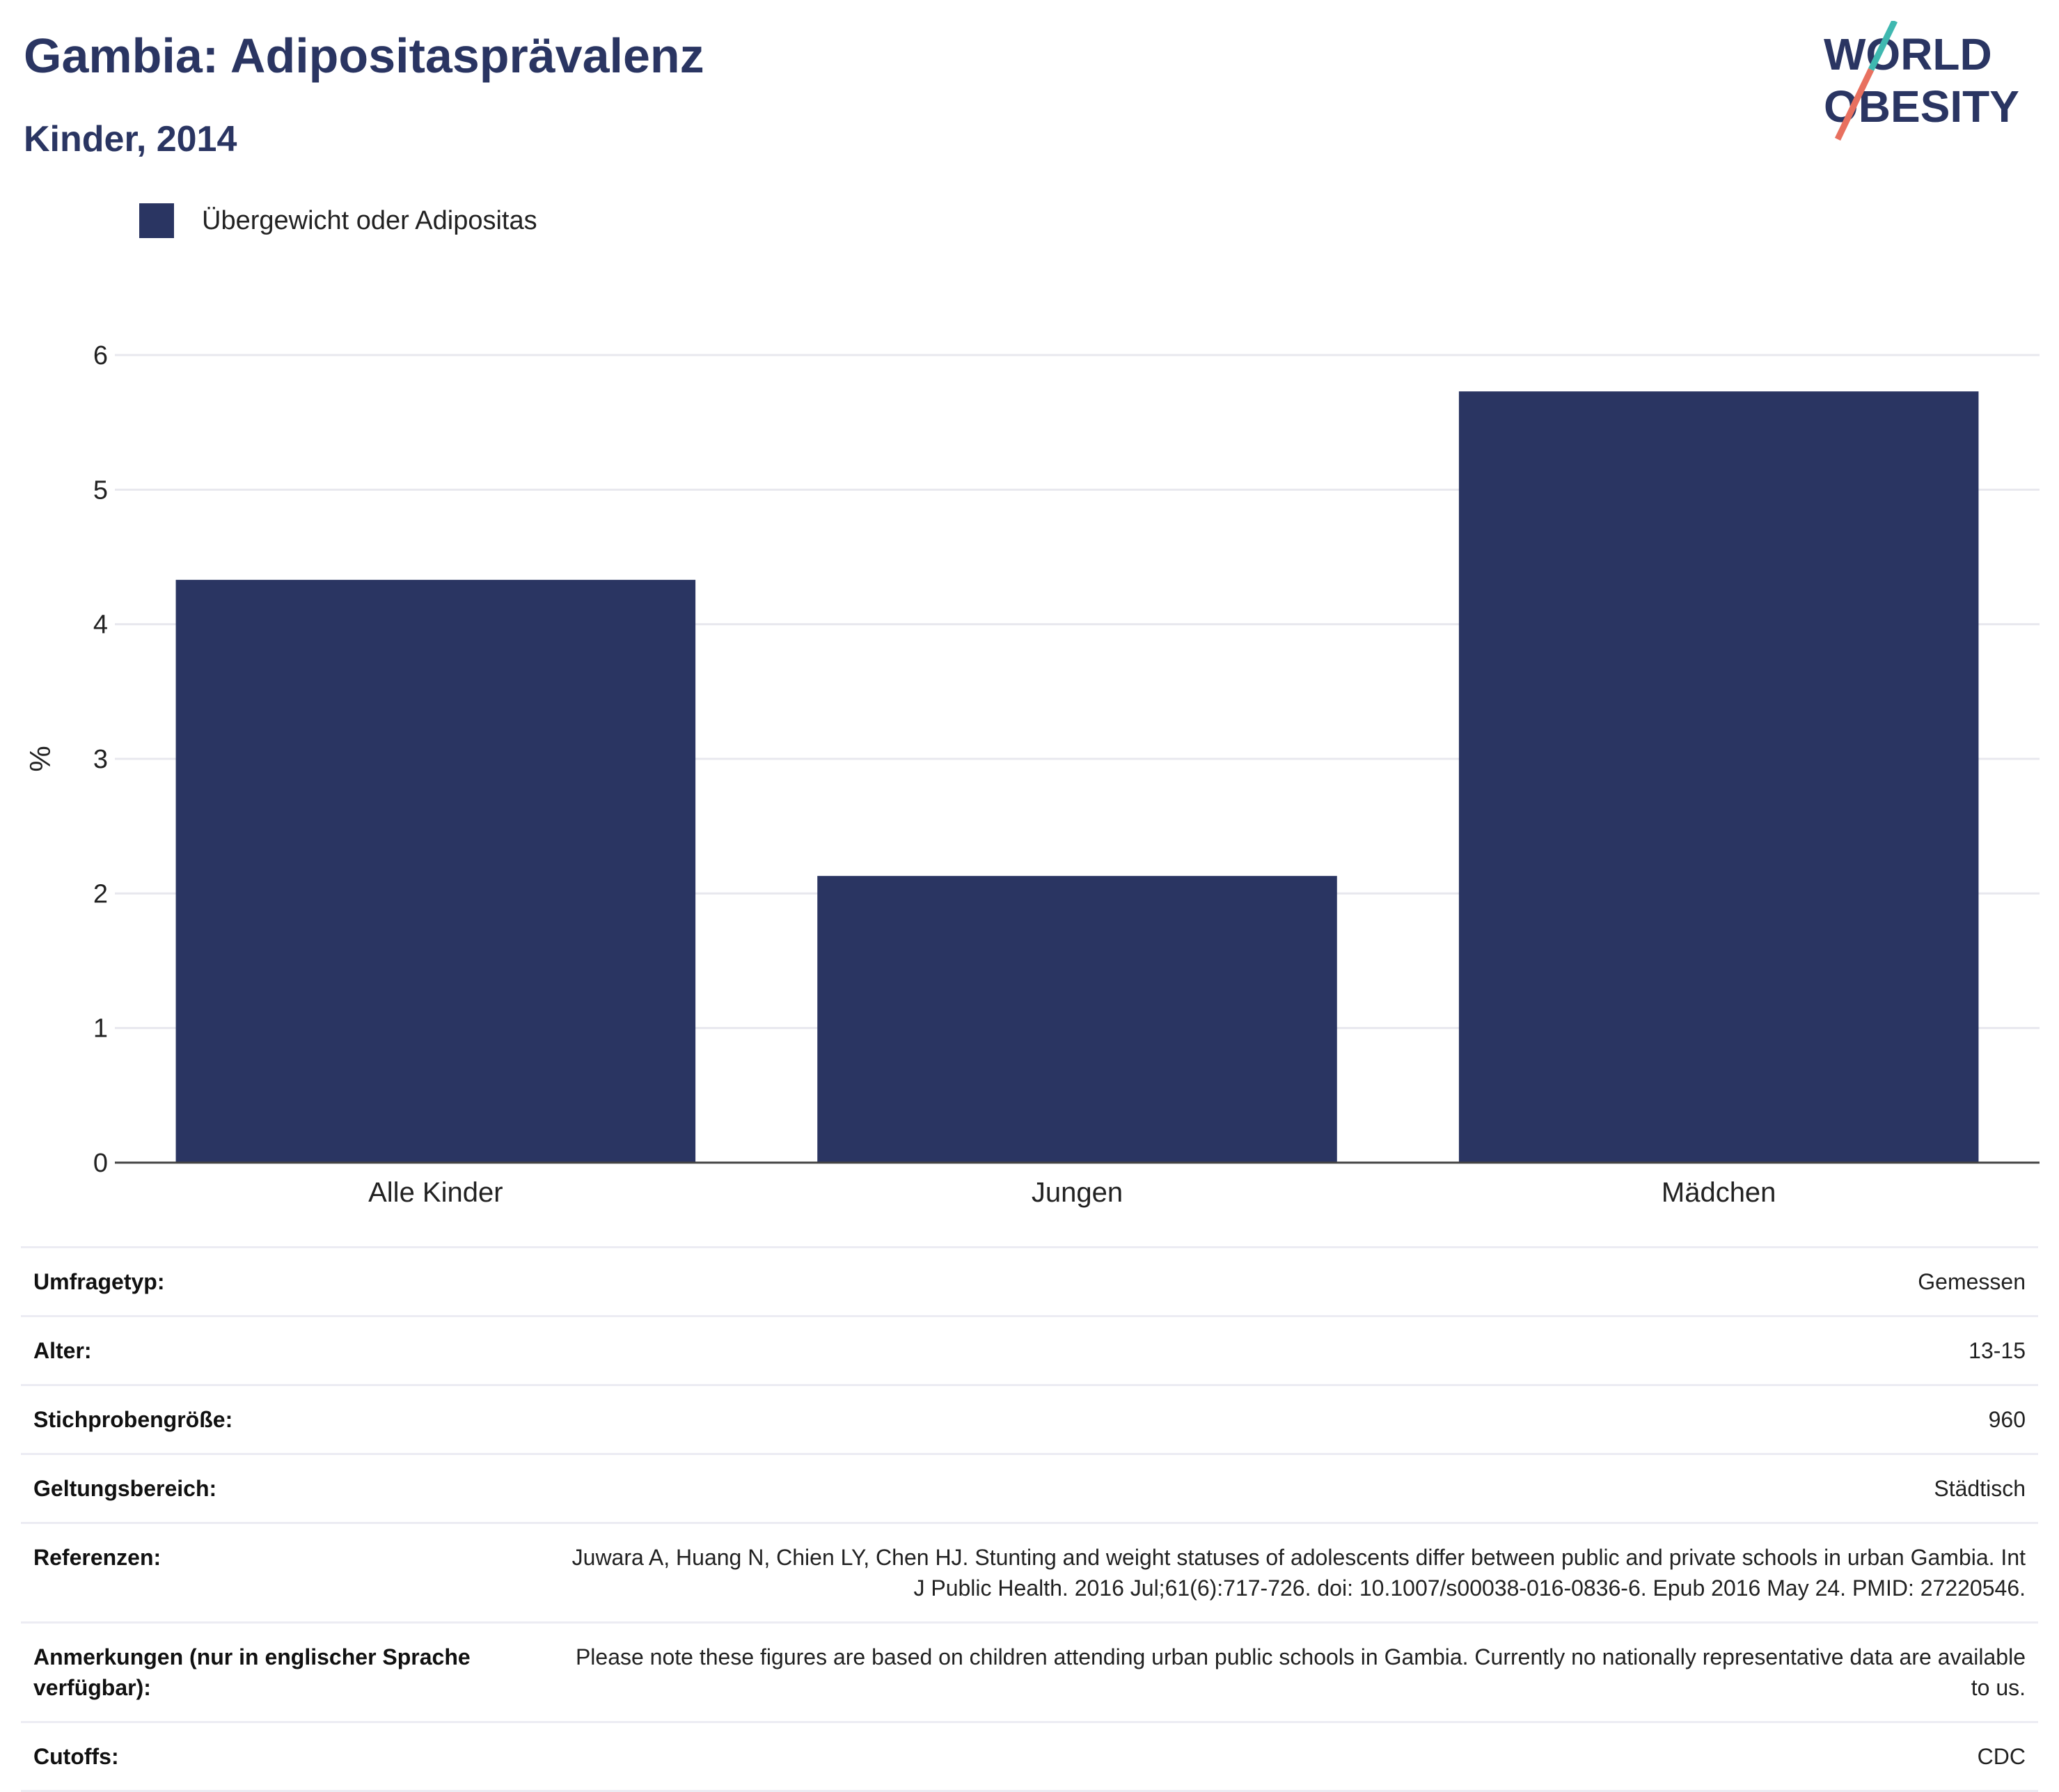 Image resolution: width=2059 pixels, height=1792 pixels. I want to click on info-label: Stichprobengröße:, so click(284, 1419).